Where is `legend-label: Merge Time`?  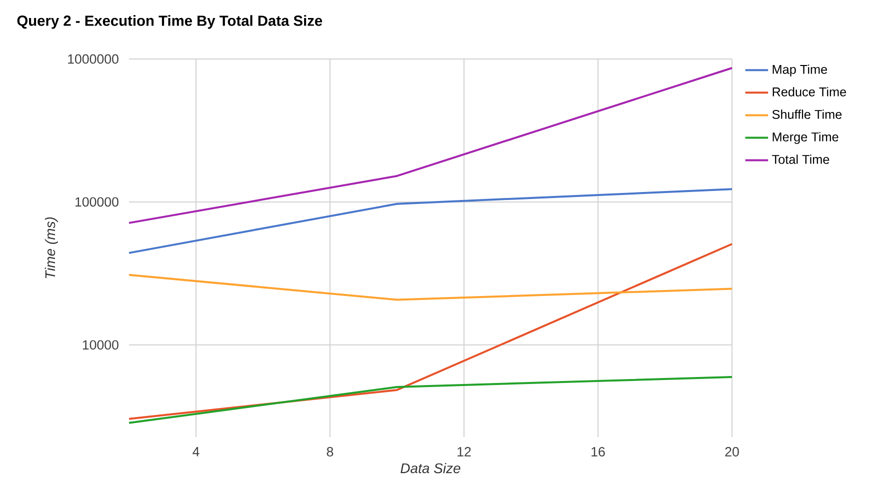
legend-label: Merge Time is located at coordinates (805, 138).